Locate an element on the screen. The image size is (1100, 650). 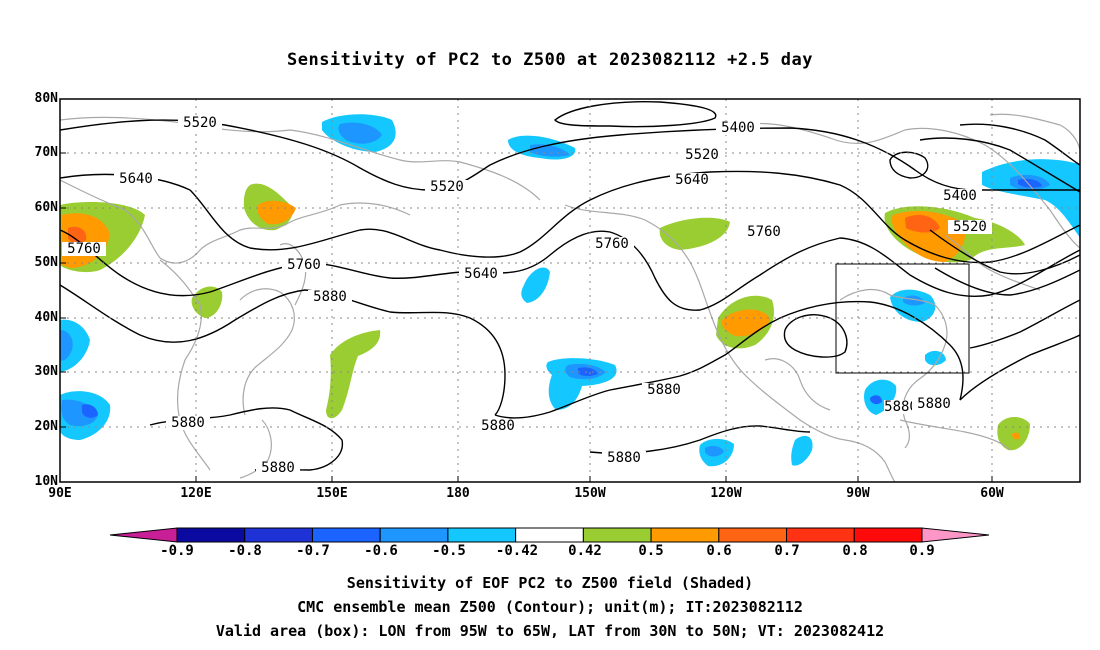
colorbar-label: -0.7 is located at coordinates (313, 551).